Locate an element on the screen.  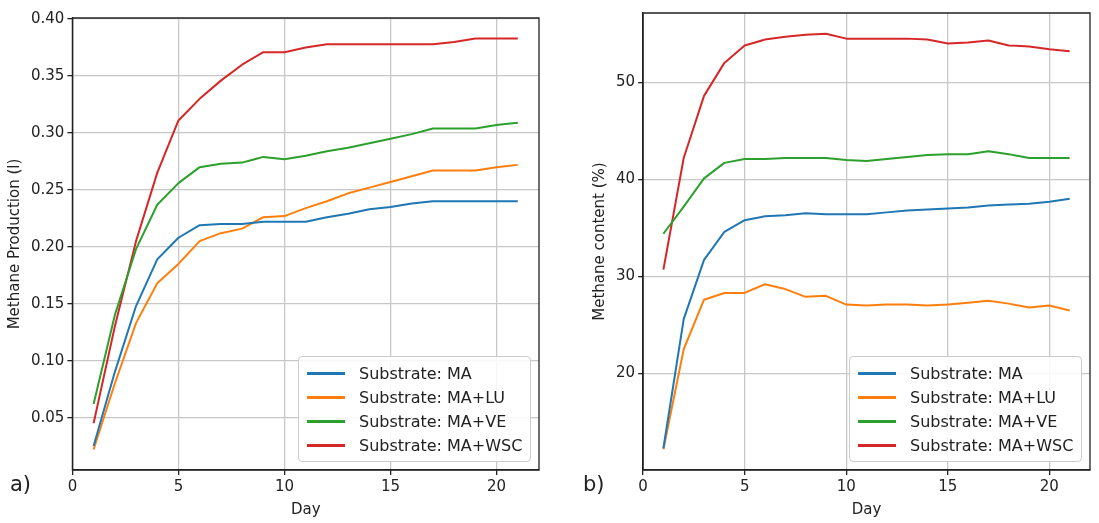
y-tick-label: 20 is located at coordinates (625, 372).